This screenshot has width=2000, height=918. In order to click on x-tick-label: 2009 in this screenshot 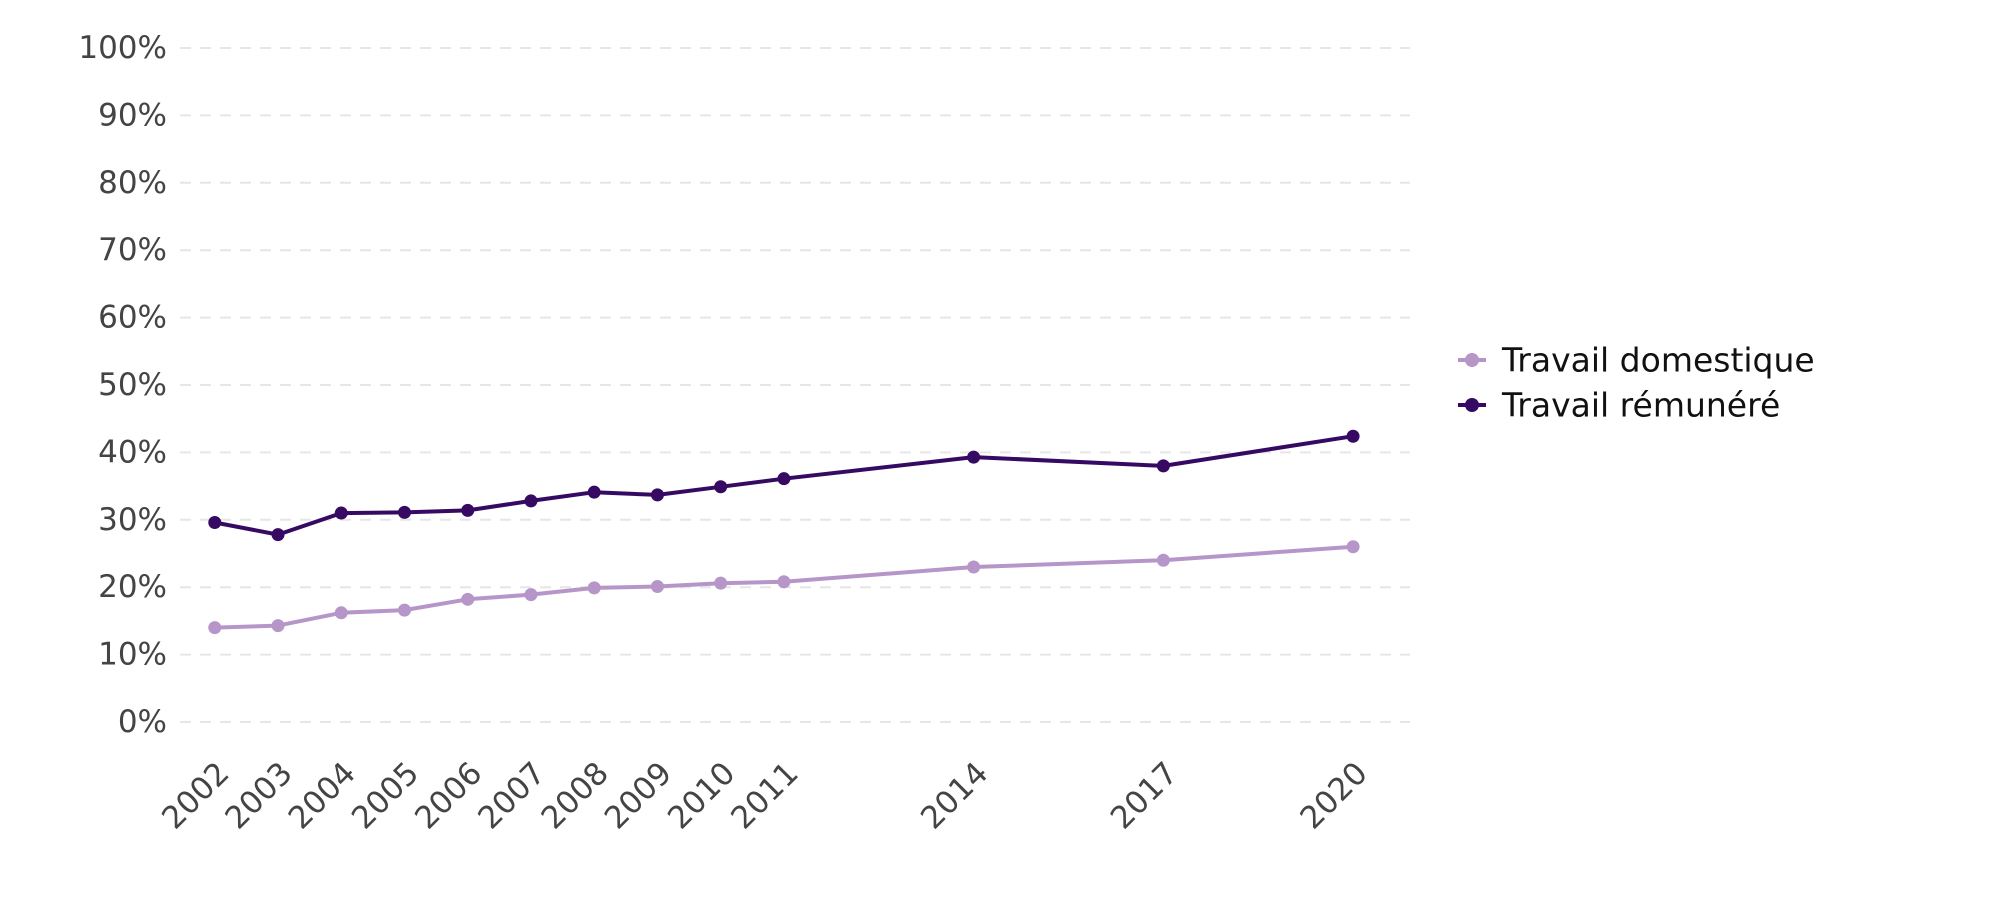, I will do `click(638, 795)`.